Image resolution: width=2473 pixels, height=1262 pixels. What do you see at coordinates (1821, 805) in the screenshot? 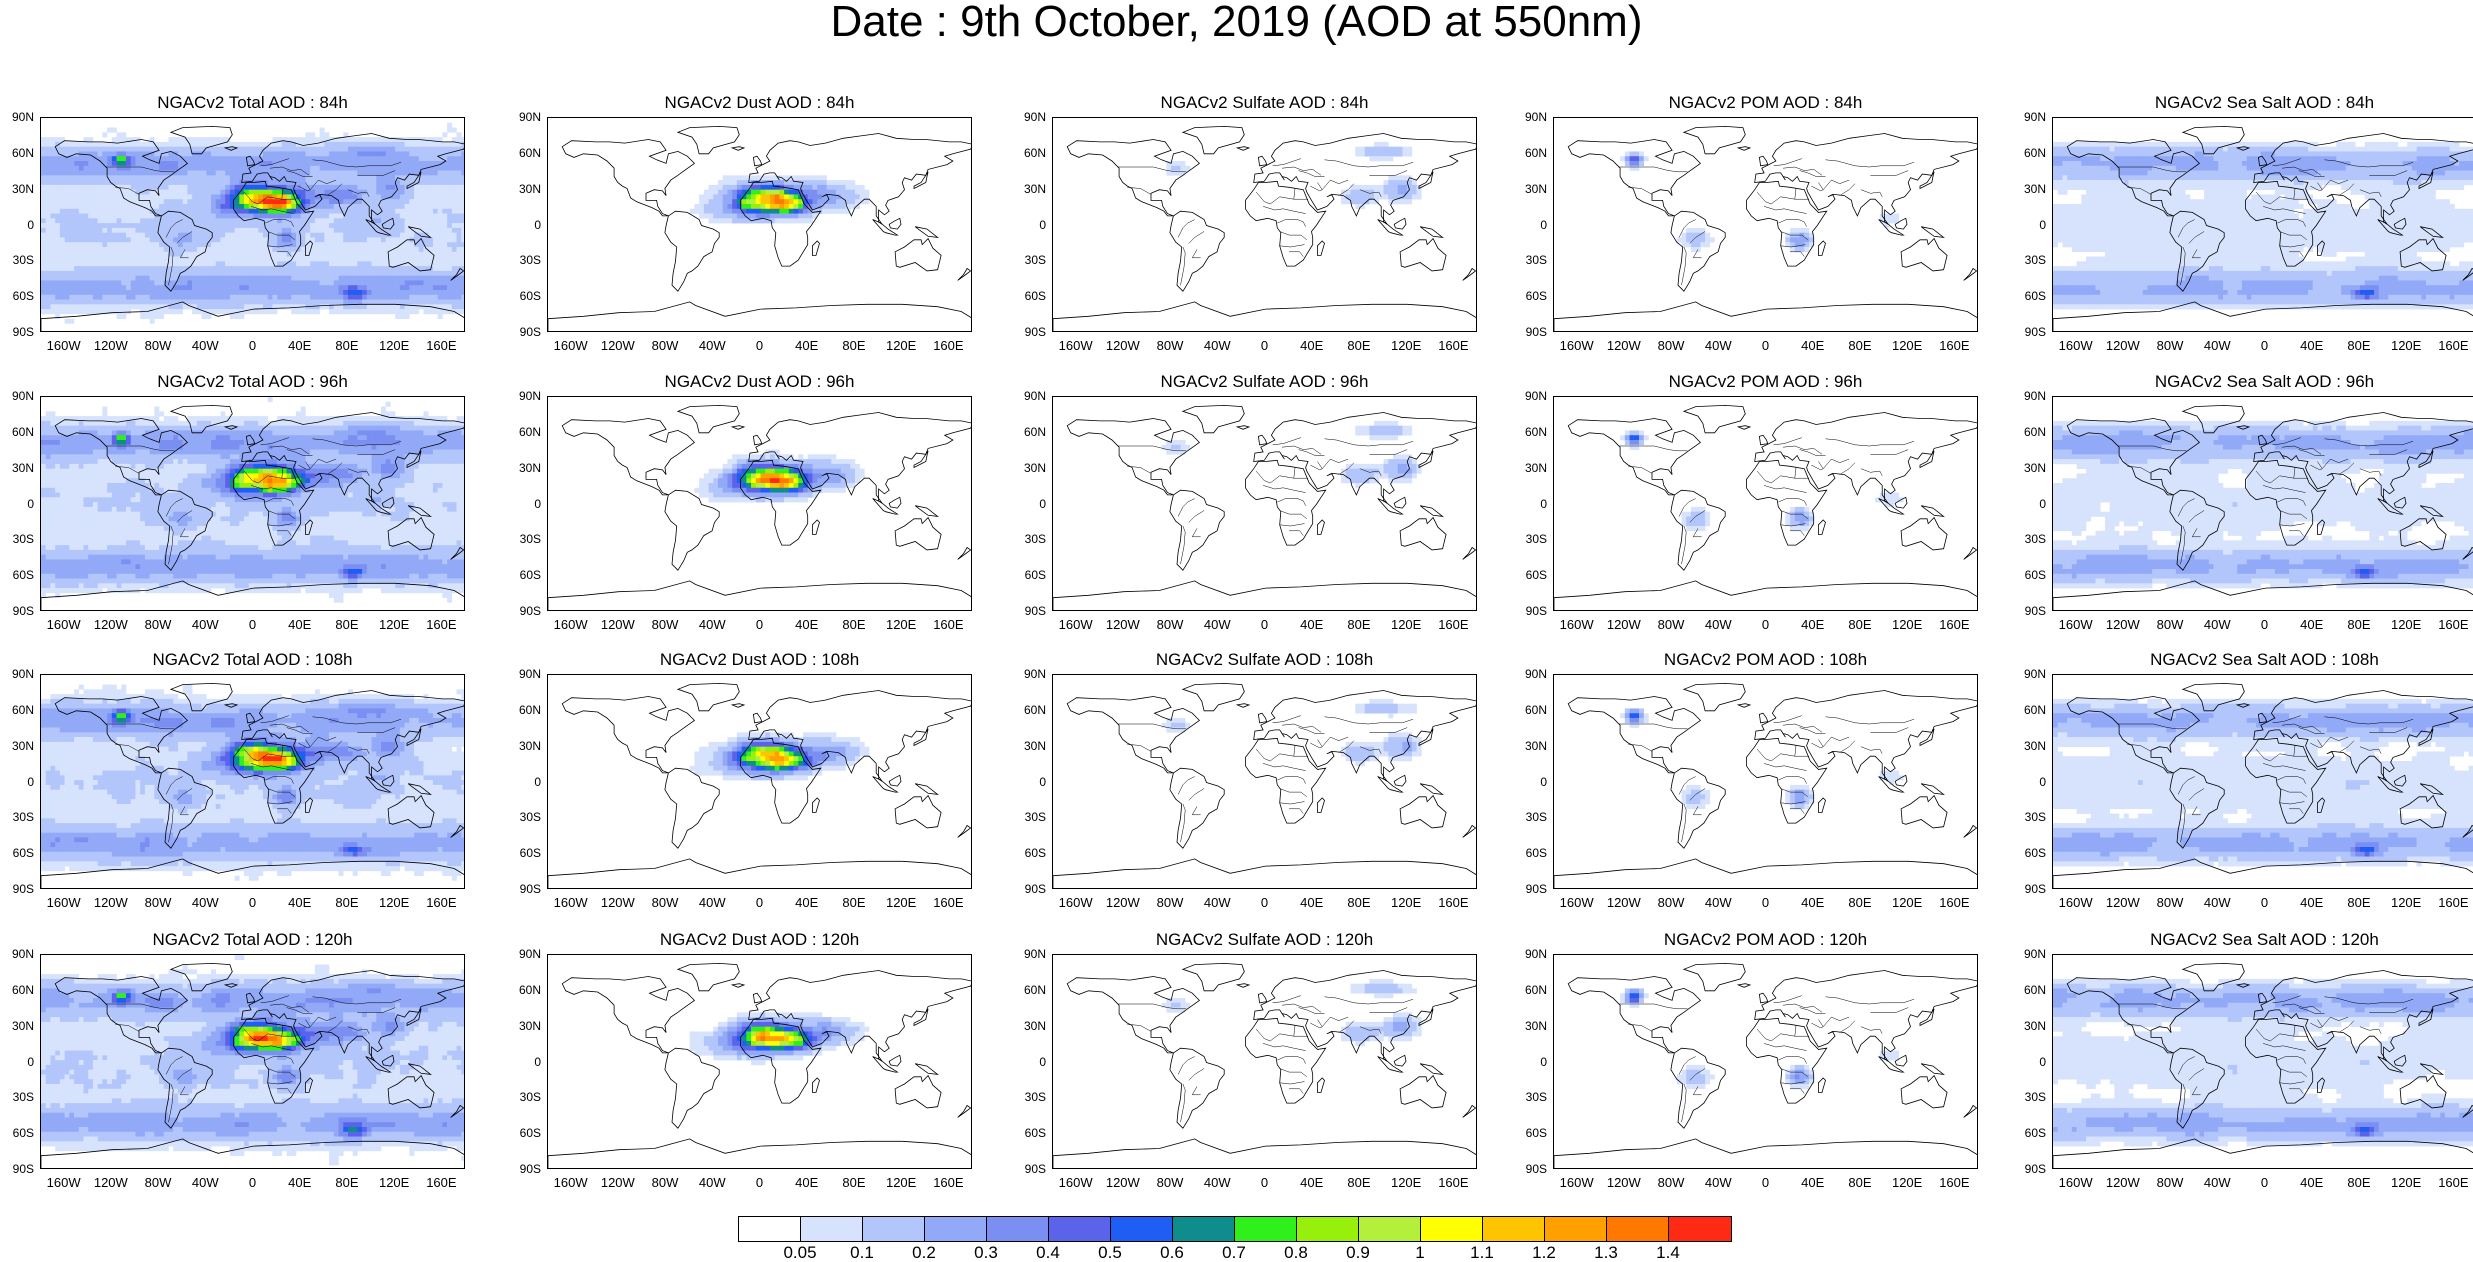
I see `madagascar-outline` at bounding box center [1821, 805].